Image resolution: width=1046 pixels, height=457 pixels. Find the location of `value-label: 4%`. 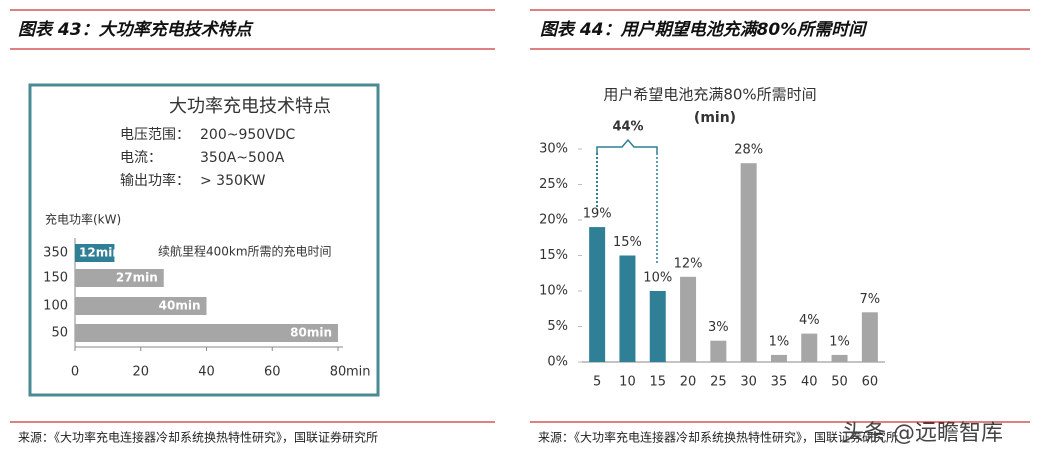

value-label: 4% is located at coordinates (809, 320).